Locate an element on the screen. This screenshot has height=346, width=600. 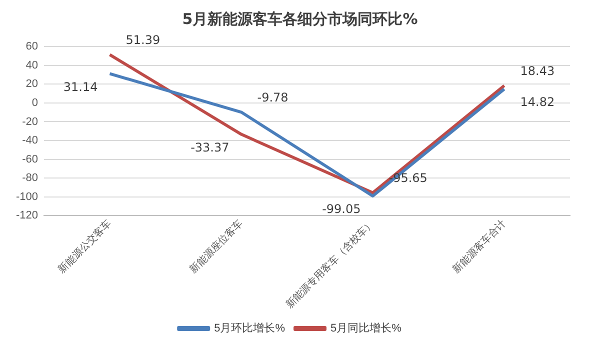
y-tick-label: -120 is located at coordinates (27, 216).